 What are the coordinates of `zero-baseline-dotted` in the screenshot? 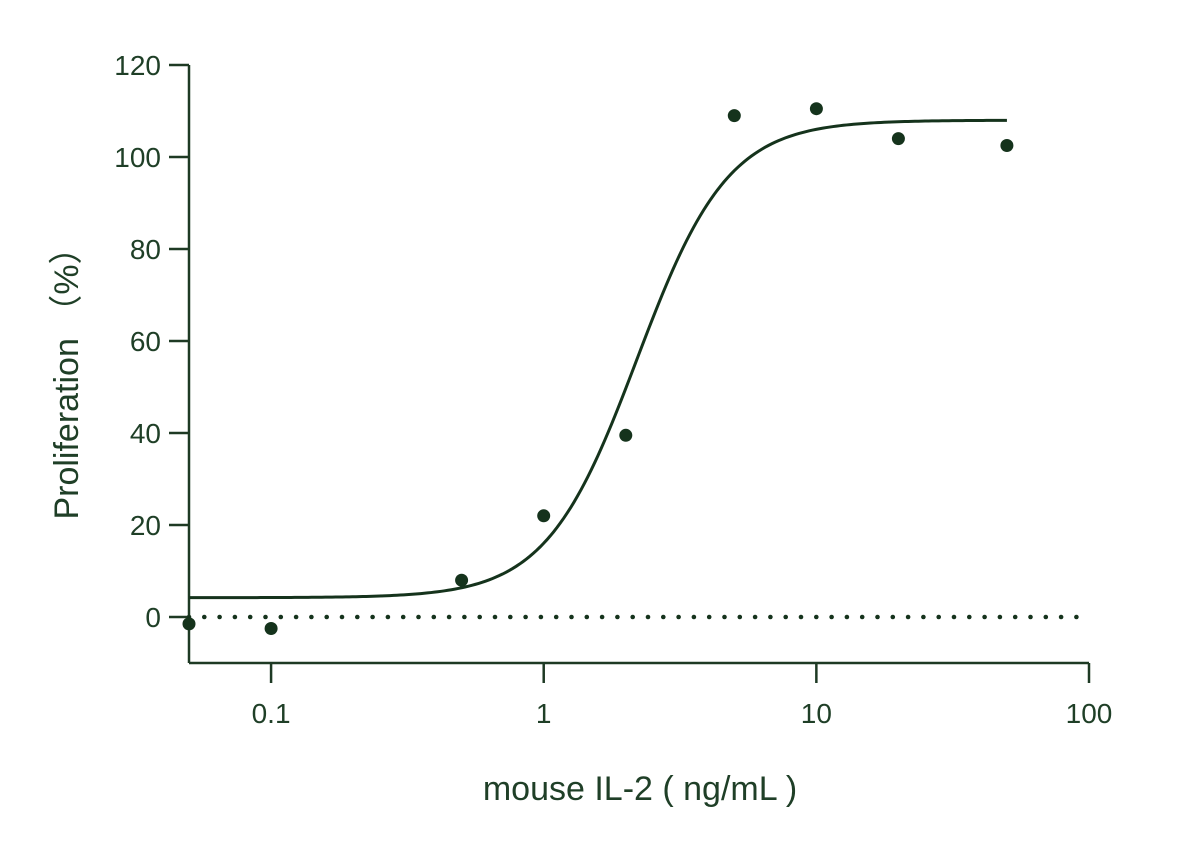 It's located at (632, 617).